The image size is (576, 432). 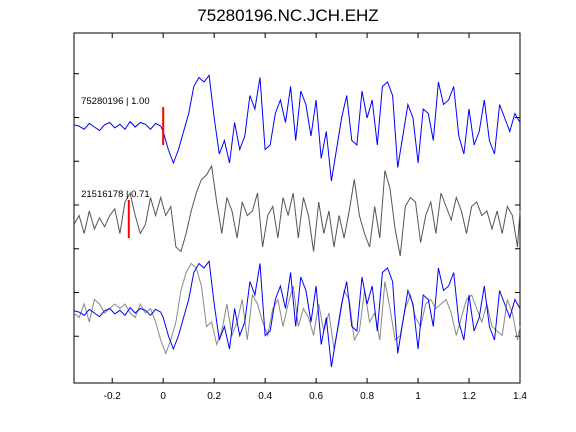 I want to click on trace-annotation-label: 21516178 | 0.71, so click(x=115, y=194).